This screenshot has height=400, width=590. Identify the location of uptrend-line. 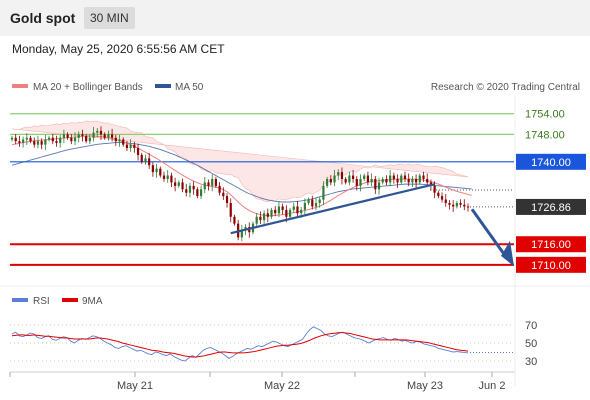
(332, 209).